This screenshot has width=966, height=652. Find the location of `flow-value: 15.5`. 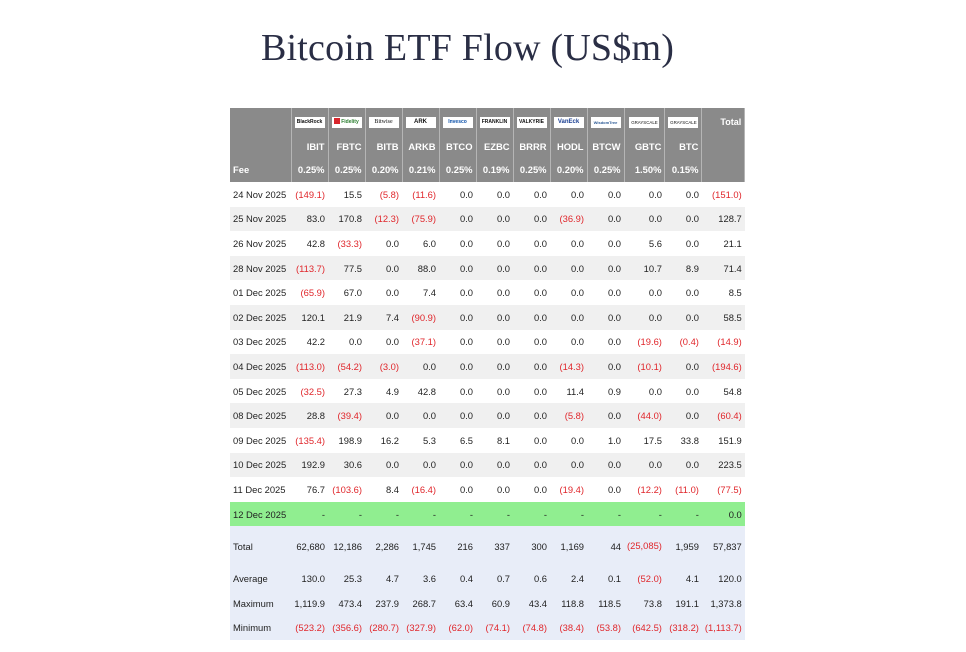

flow-value: 15.5 is located at coordinates (352, 194).